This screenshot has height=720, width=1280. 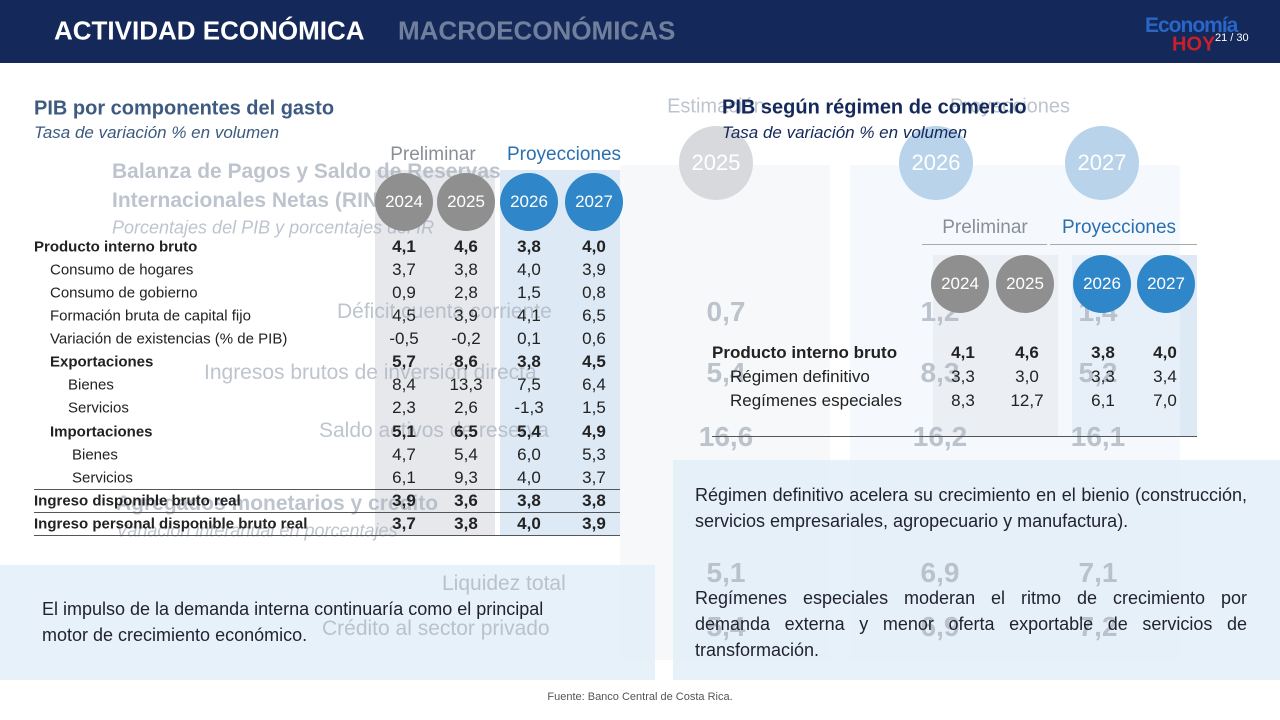 What do you see at coordinates (404, 361) in the screenshot?
I see `cell-value: 5,7` at bounding box center [404, 361].